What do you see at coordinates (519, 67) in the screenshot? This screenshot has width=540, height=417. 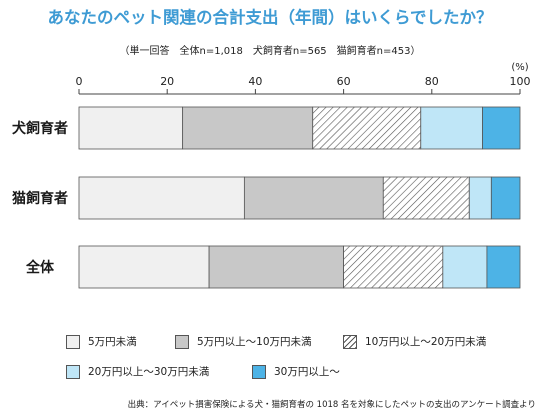 I see `unit-label: (%)` at bounding box center [519, 67].